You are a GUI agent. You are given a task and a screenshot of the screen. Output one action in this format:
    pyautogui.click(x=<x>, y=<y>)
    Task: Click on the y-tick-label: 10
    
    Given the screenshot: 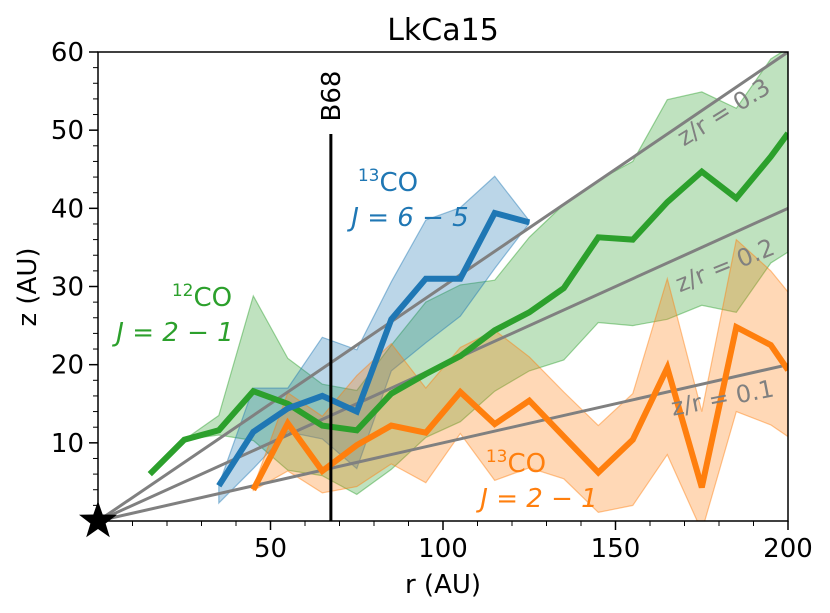 What is the action you would take?
    pyautogui.click(x=67, y=444)
    